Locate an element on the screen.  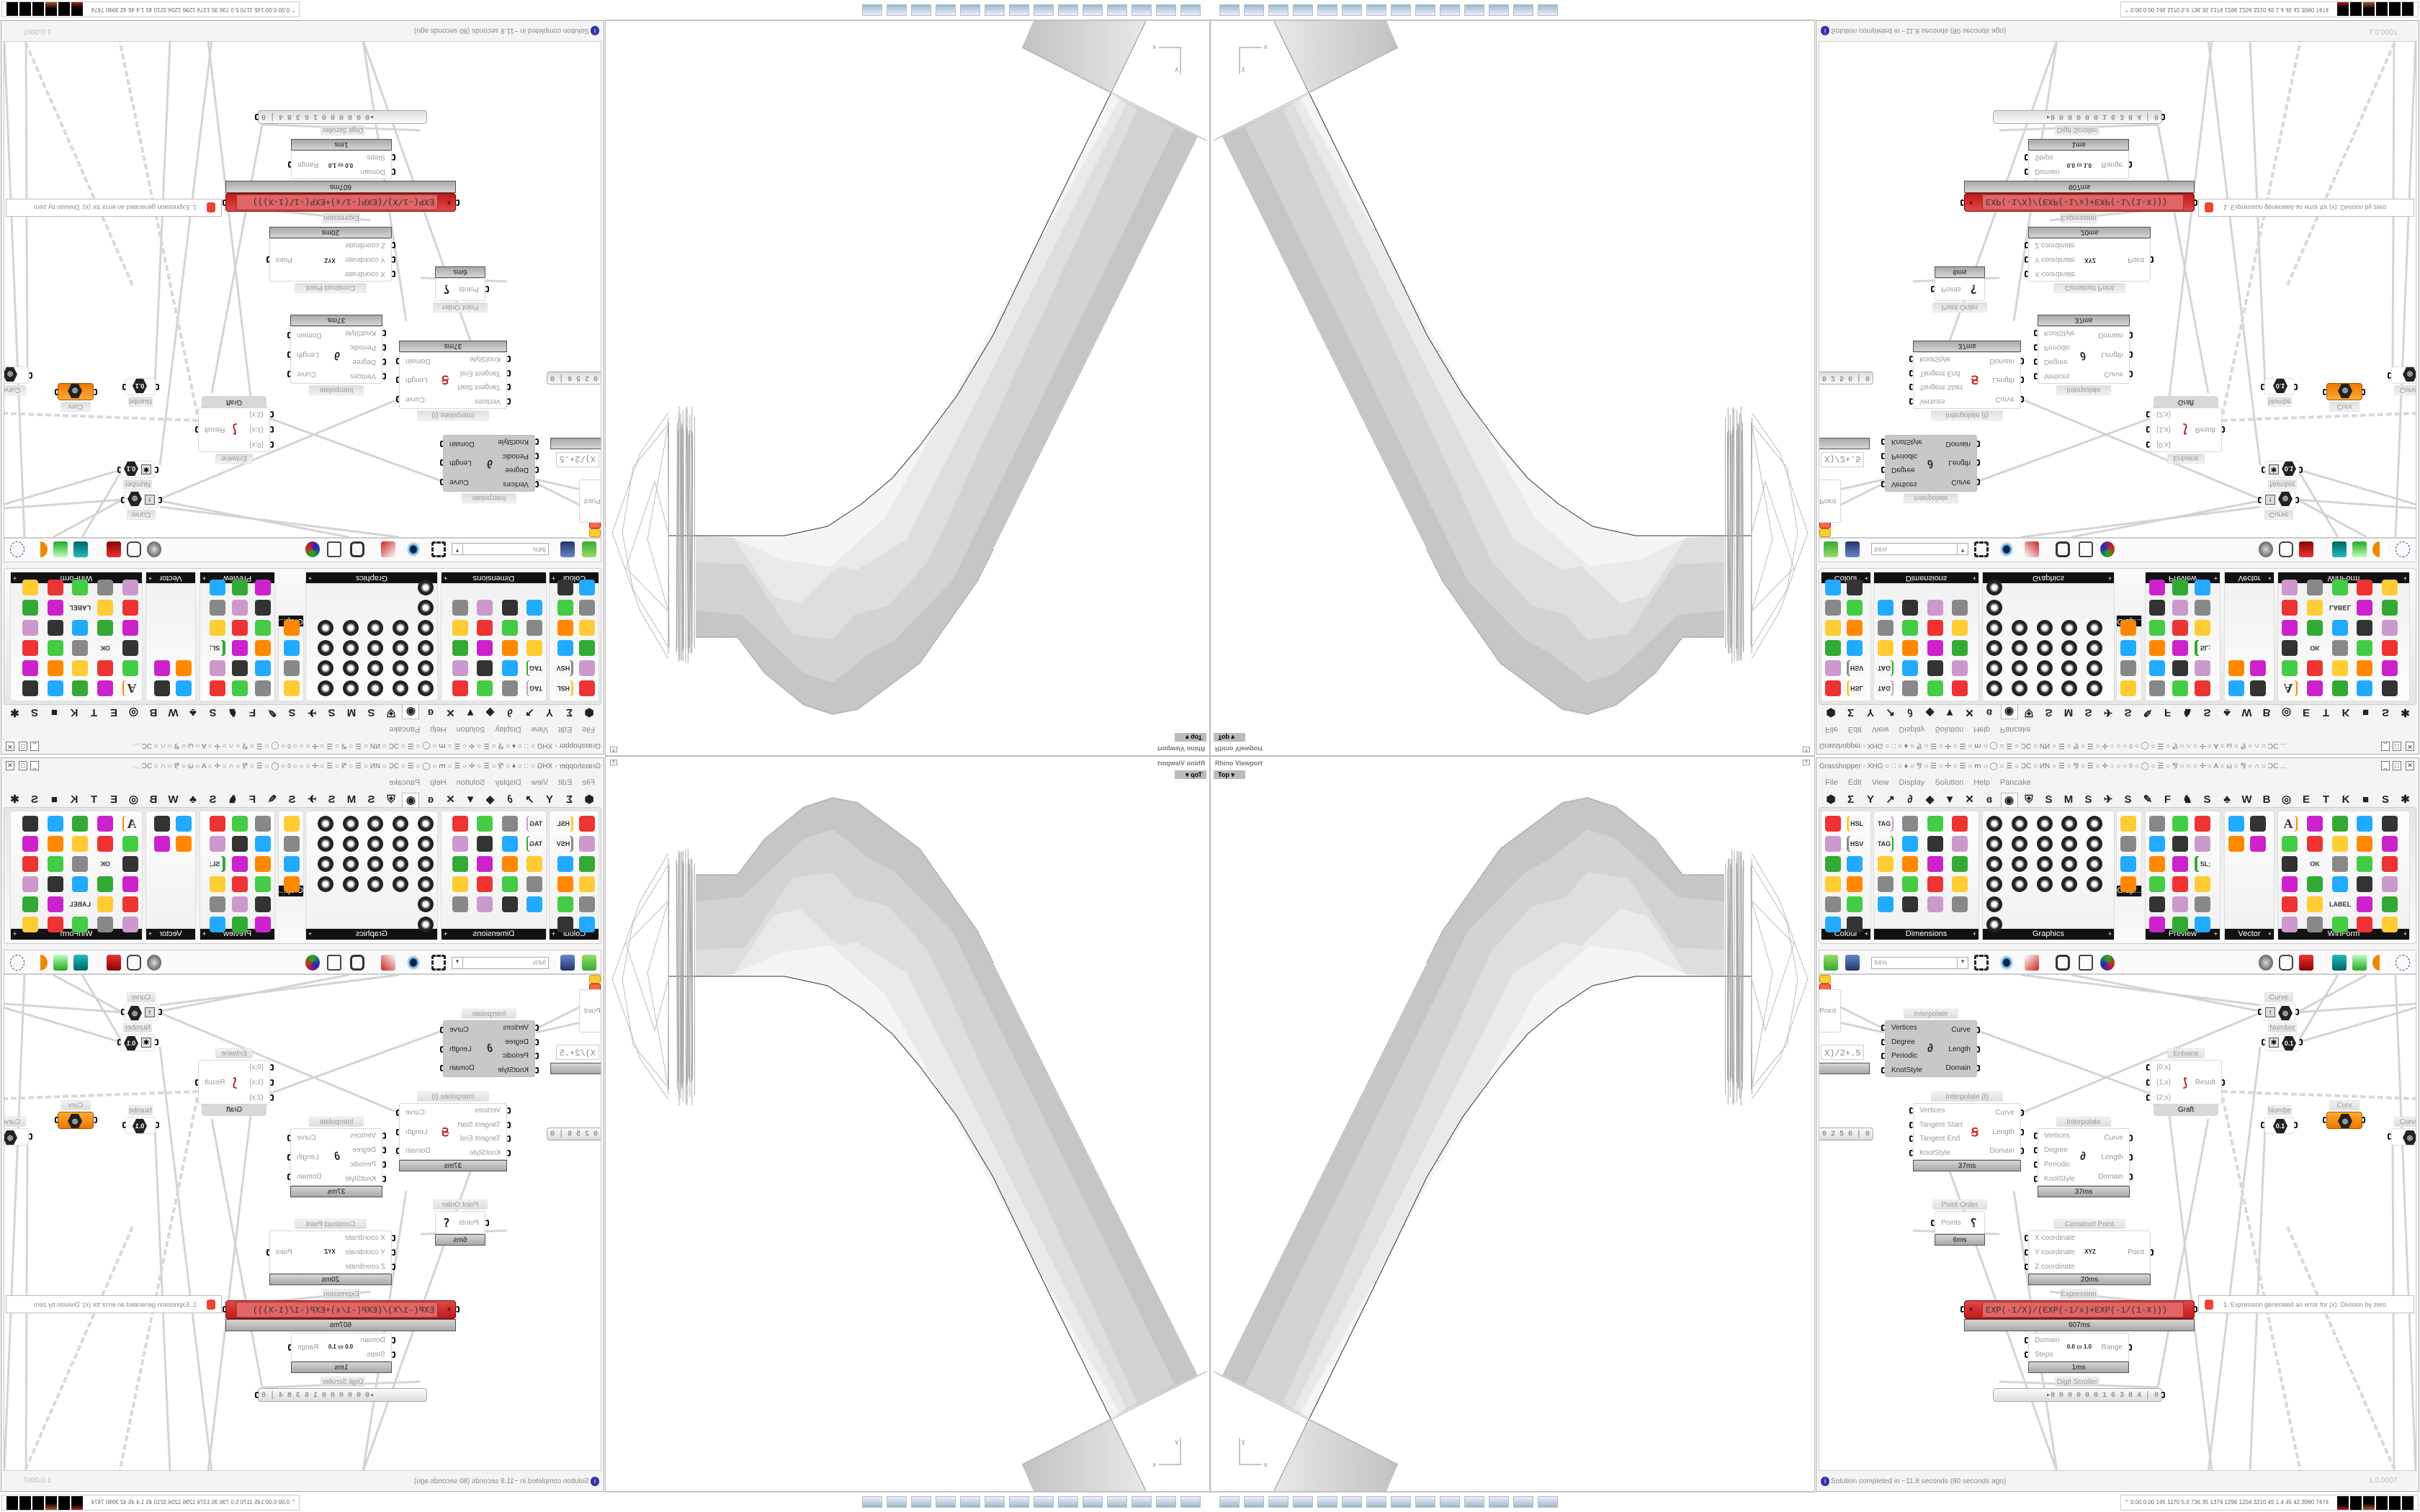
component-tab: Σ is located at coordinates (569, 712).